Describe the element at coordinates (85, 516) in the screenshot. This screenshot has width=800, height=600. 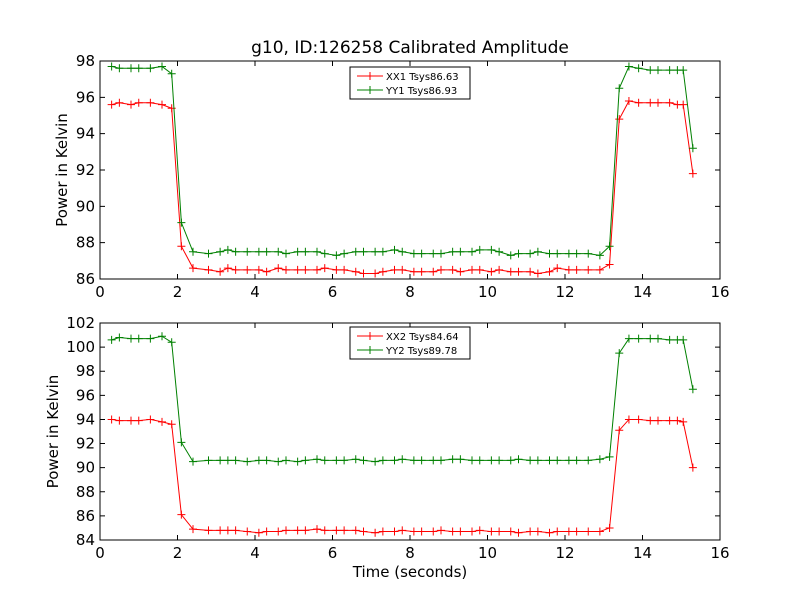
I see `y-tick-label: 86` at that location.